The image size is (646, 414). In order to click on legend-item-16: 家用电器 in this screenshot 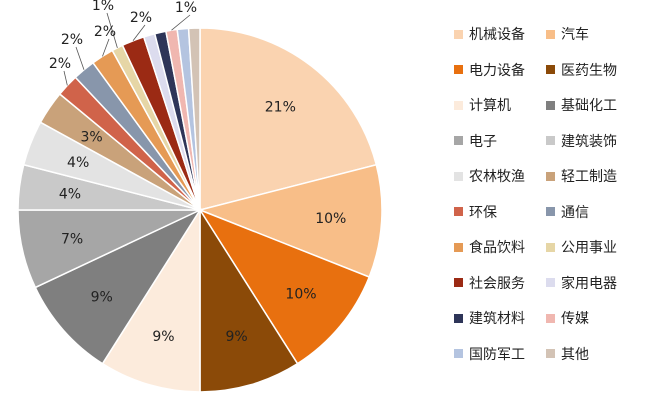, I will do `click(581, 283)`.